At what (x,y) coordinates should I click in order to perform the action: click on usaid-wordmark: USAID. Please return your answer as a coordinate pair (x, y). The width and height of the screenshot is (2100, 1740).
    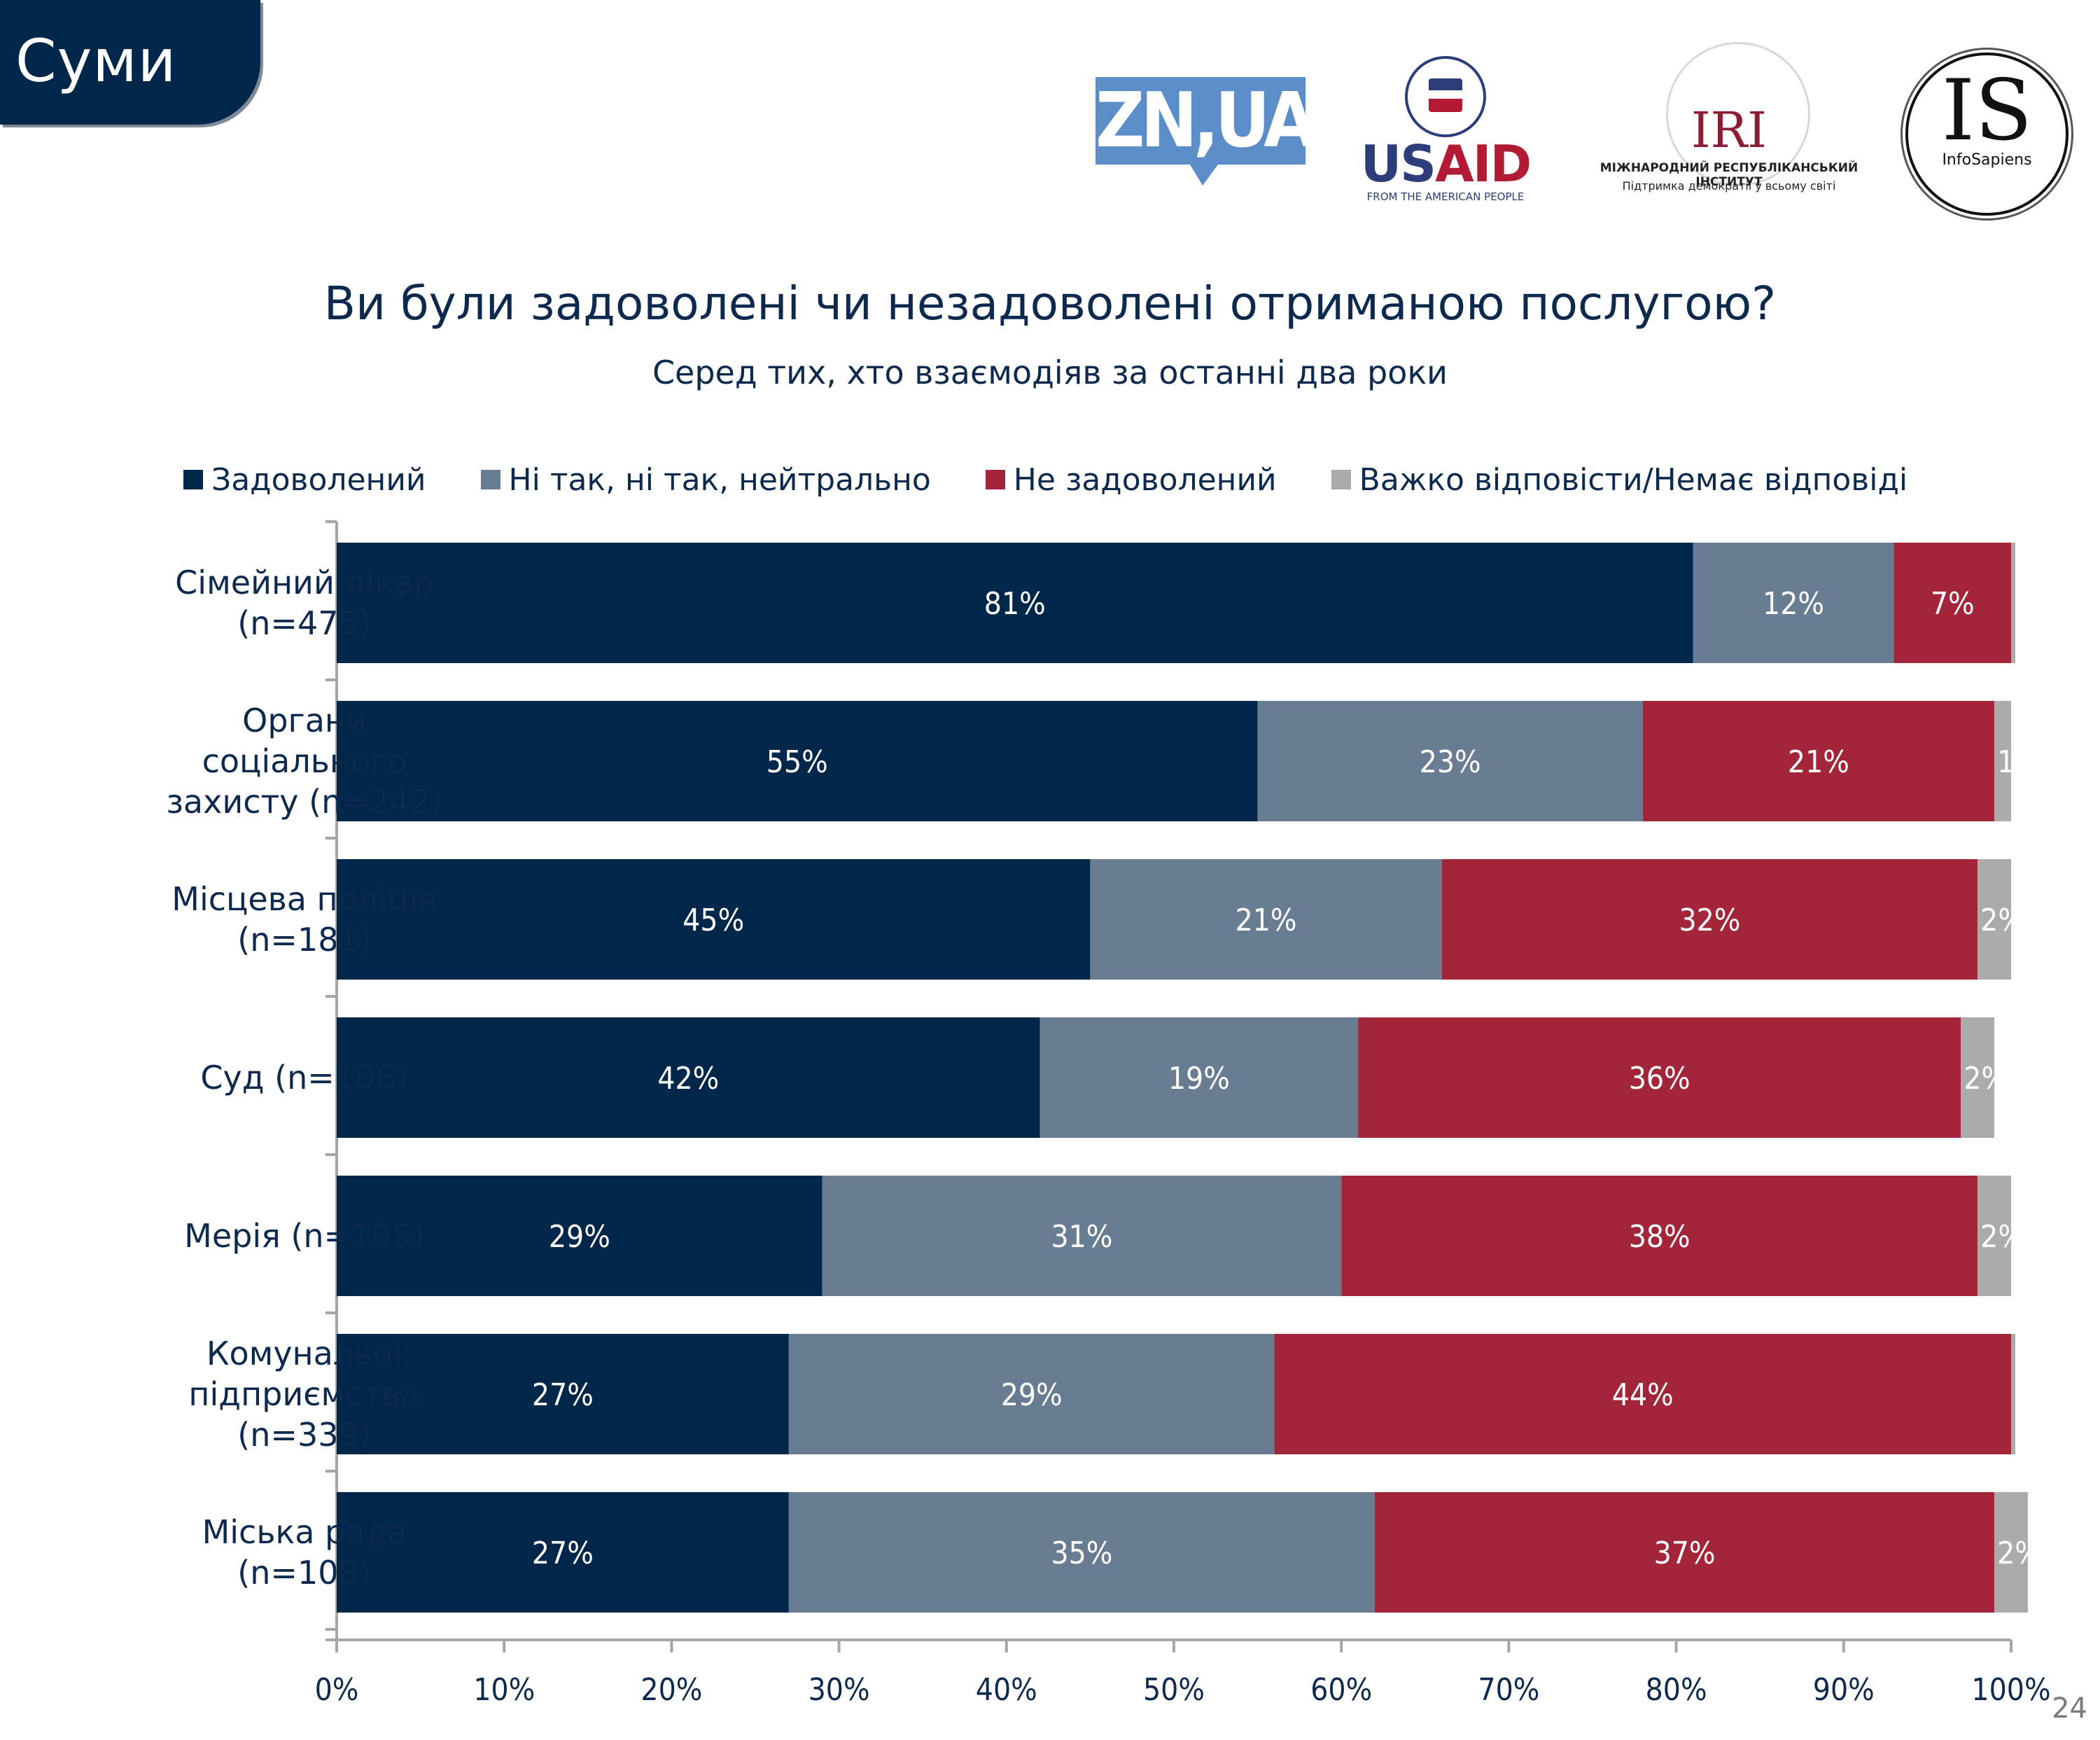
    Looking at the image, I should click on (1445, 163).